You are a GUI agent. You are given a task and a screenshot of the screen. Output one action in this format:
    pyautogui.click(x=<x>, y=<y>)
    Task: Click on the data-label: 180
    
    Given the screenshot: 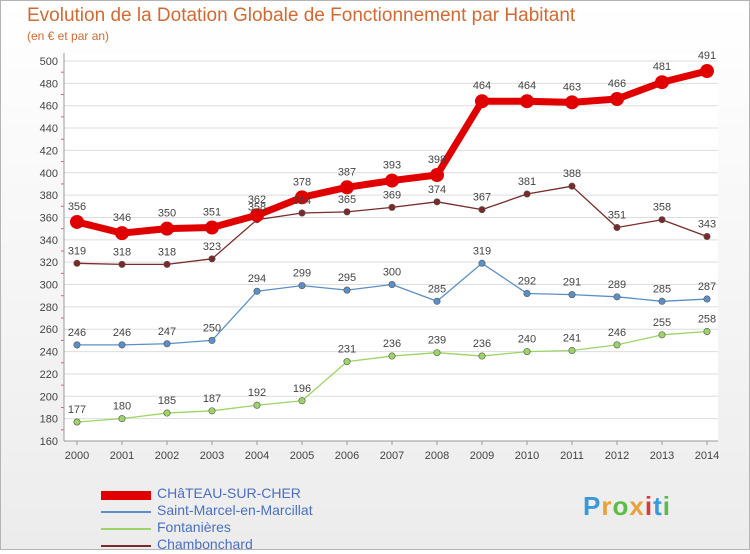 What is the action you would take?
    pyautogui.click(x=122, y=407)
    